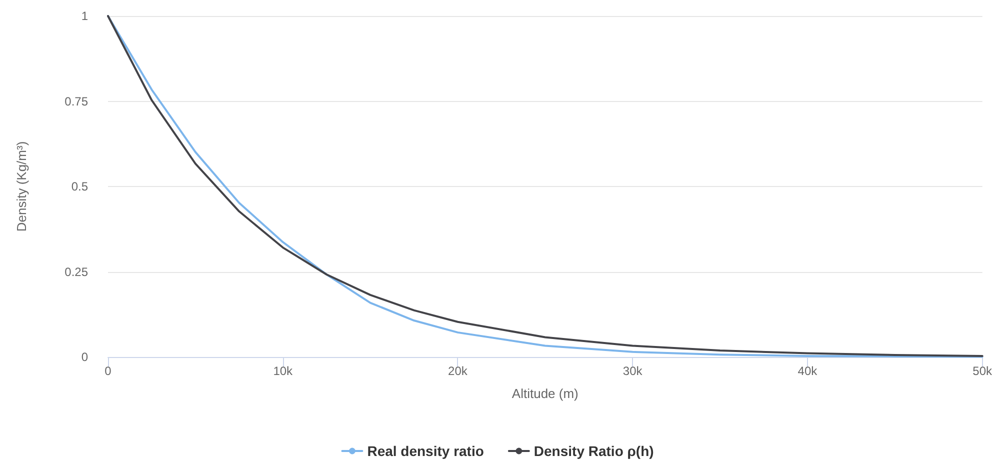 The height and width of the screenshot is (473, 995). What do you see at coordinates (982, 371) in the screenshot?
I see `x-tick-label: 50k` at bounding box center [982, 371].